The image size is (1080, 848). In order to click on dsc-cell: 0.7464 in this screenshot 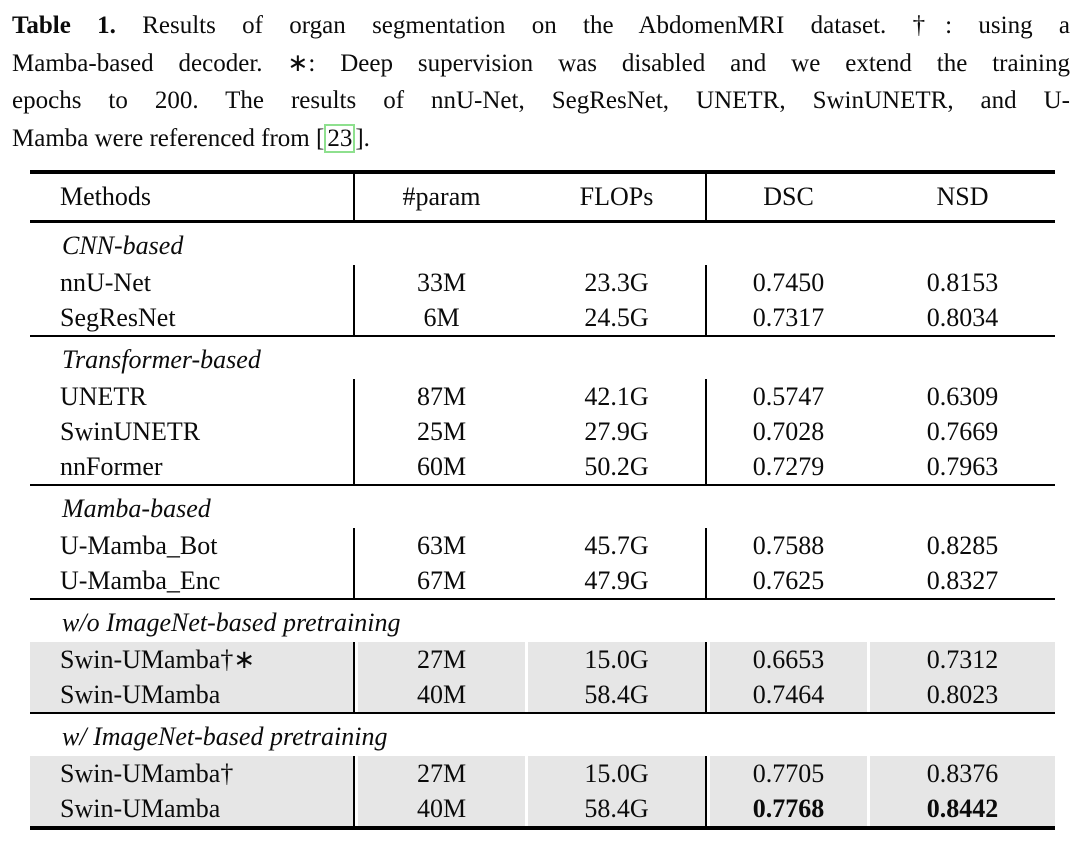, I will do `click(787, 694)`.